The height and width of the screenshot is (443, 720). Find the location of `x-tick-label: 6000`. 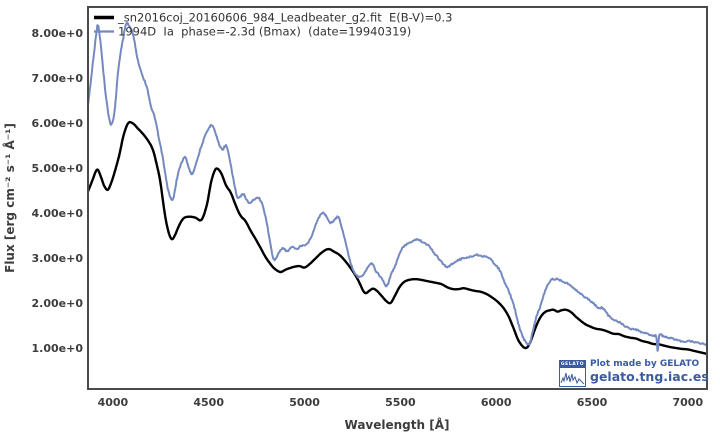

x-tick-label: 6000 is located at coordinates (496, 402).